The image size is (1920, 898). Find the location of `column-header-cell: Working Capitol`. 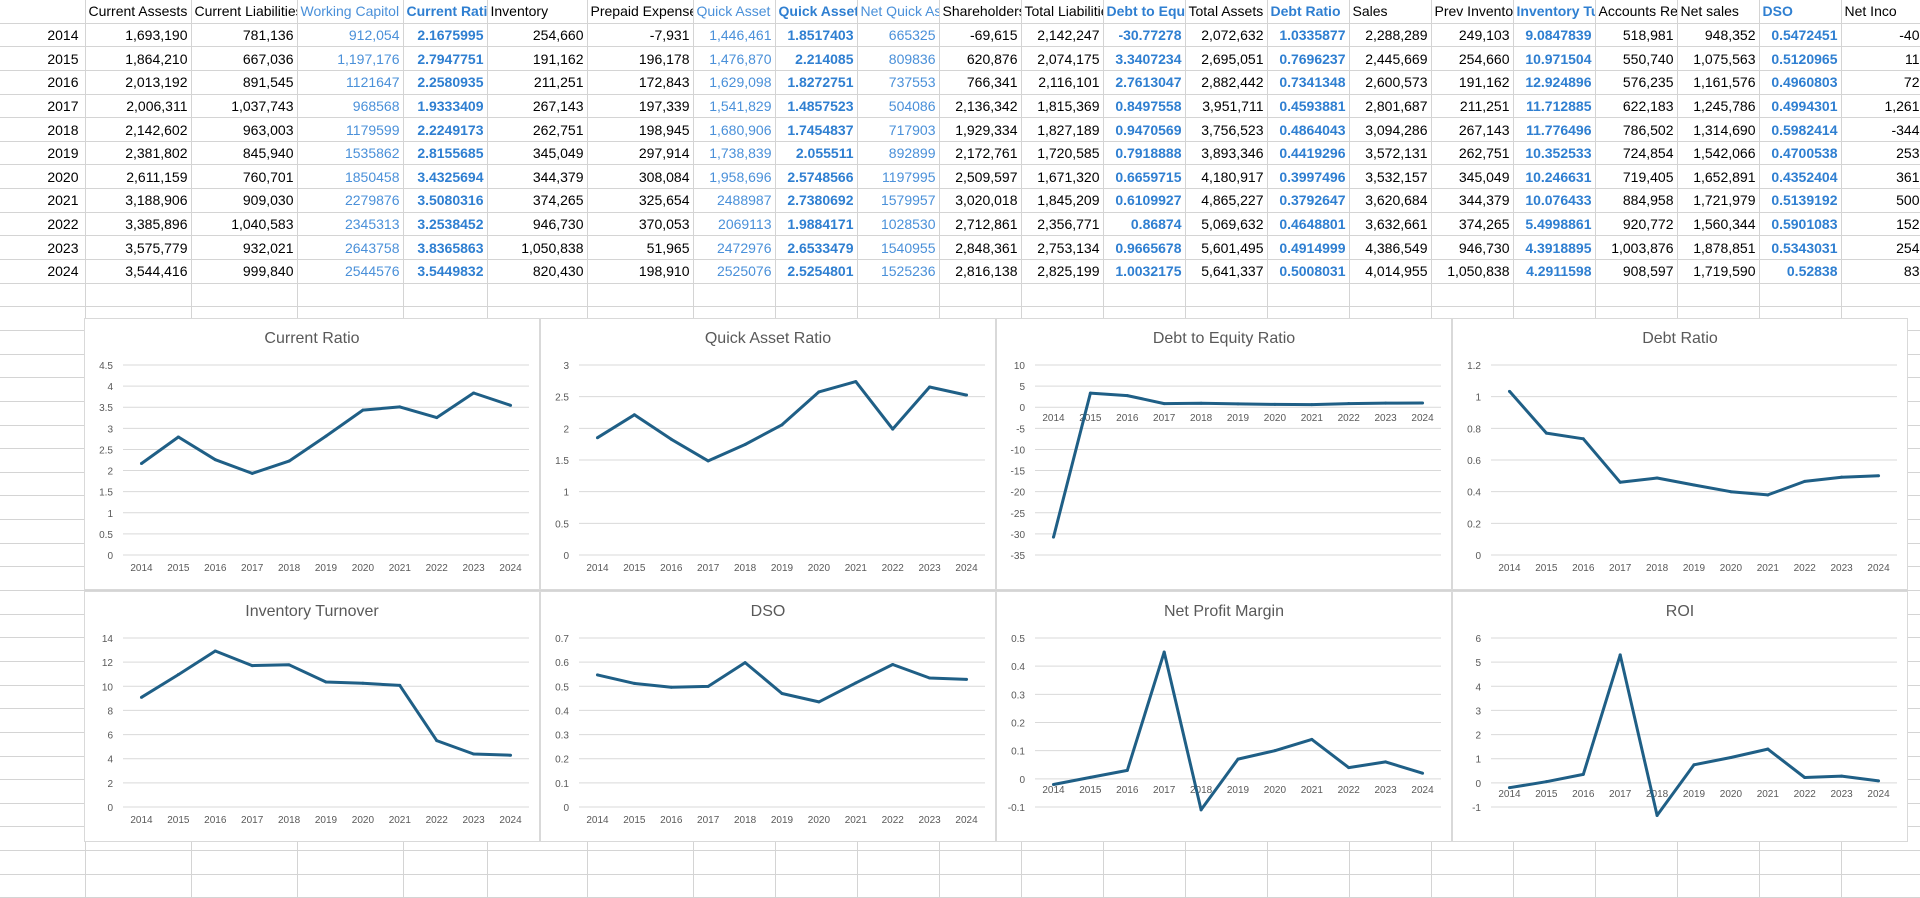

column-header-cell: Working Capitol is located at coordinates (350, 12).